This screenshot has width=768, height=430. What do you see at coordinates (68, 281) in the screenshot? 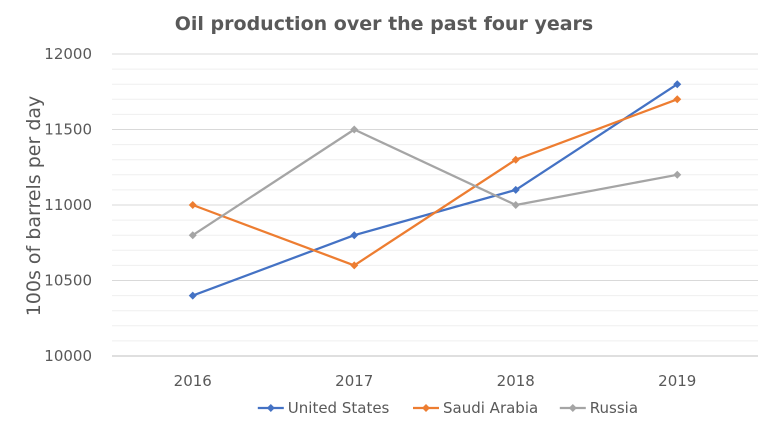
I see `y-tick-label: 10500` at bounding box center [68, 281].